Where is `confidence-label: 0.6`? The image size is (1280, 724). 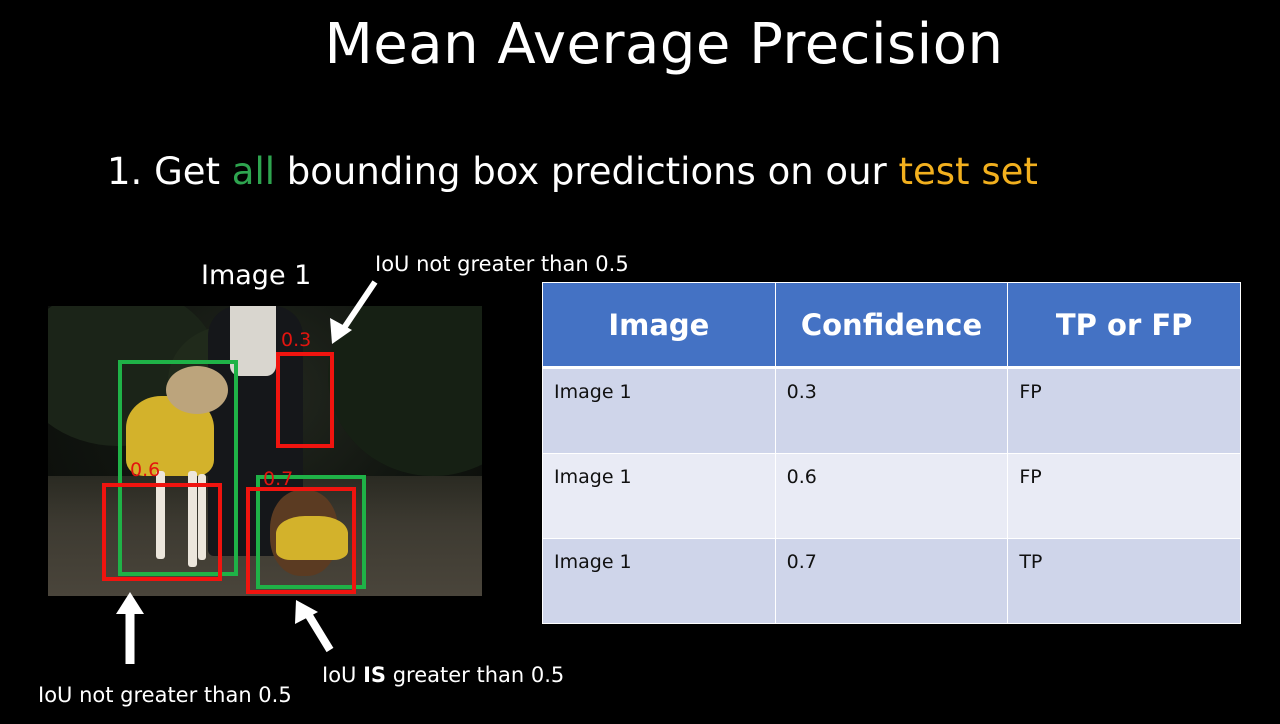 confidence-label: 0.6 is located at coordinates (145, 470).